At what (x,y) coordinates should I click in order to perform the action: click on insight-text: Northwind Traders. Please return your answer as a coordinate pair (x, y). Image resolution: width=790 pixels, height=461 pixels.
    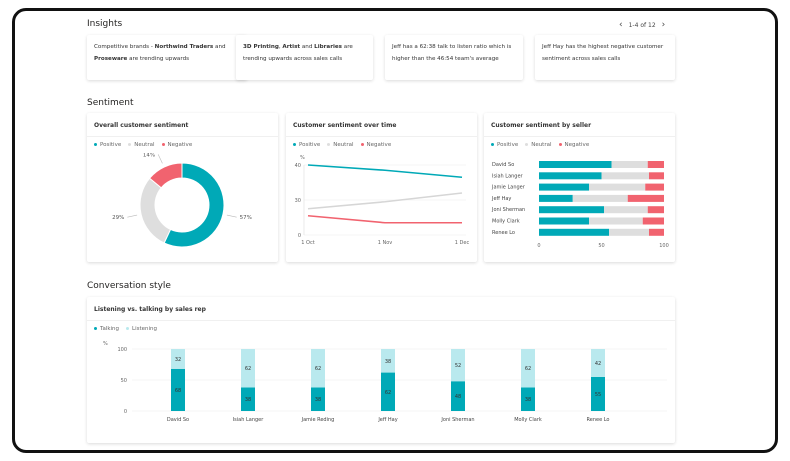
    Looking at the image, I should click on (184, 47).